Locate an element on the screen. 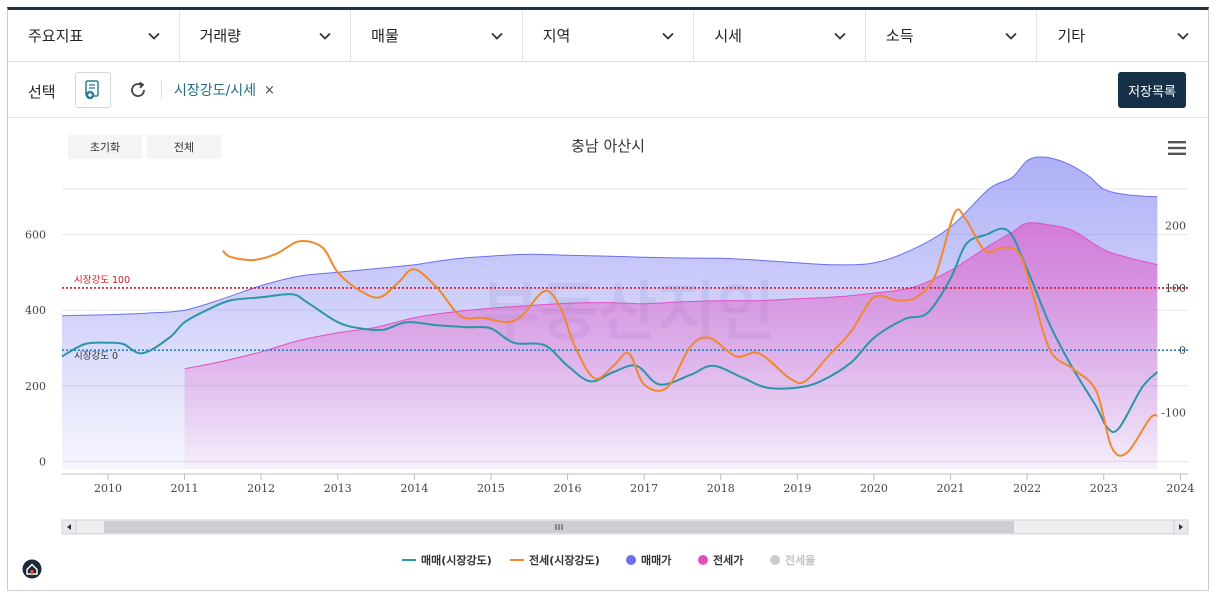 The height and width of the screenshot is (600, 1216). x-axis-tick-label: 2012 is located at coordinates (261, 488).